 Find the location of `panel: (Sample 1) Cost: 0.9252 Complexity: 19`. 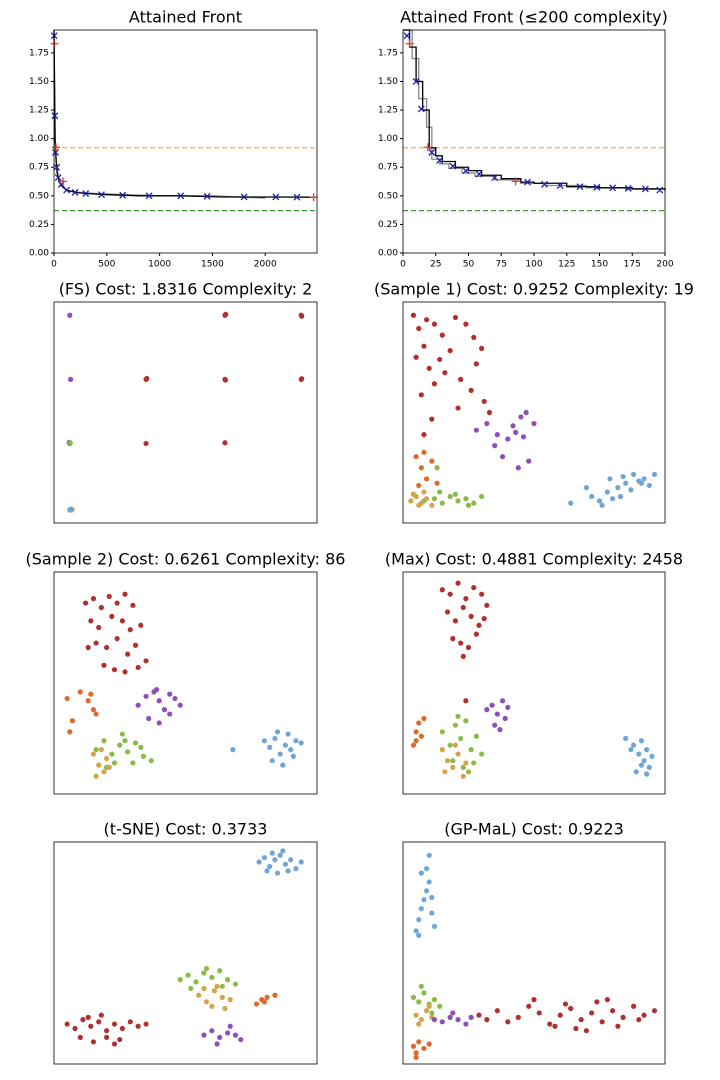

panel: (Sample 1) Cost: 0.9252 Complexity: 19 is located at coordinates (534, 402).